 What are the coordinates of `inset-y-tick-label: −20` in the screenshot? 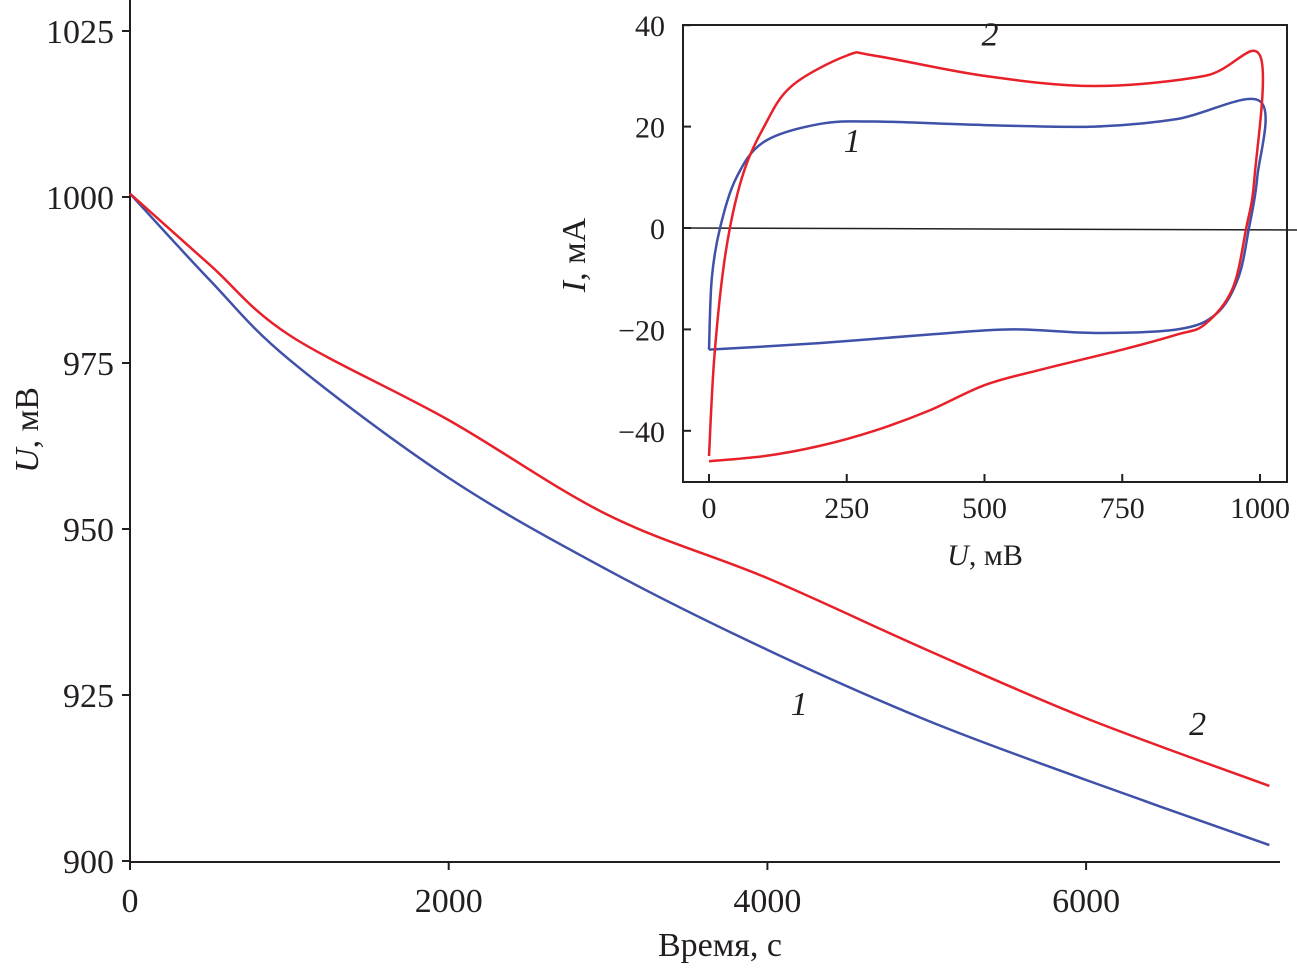 It's located at (641, 330).